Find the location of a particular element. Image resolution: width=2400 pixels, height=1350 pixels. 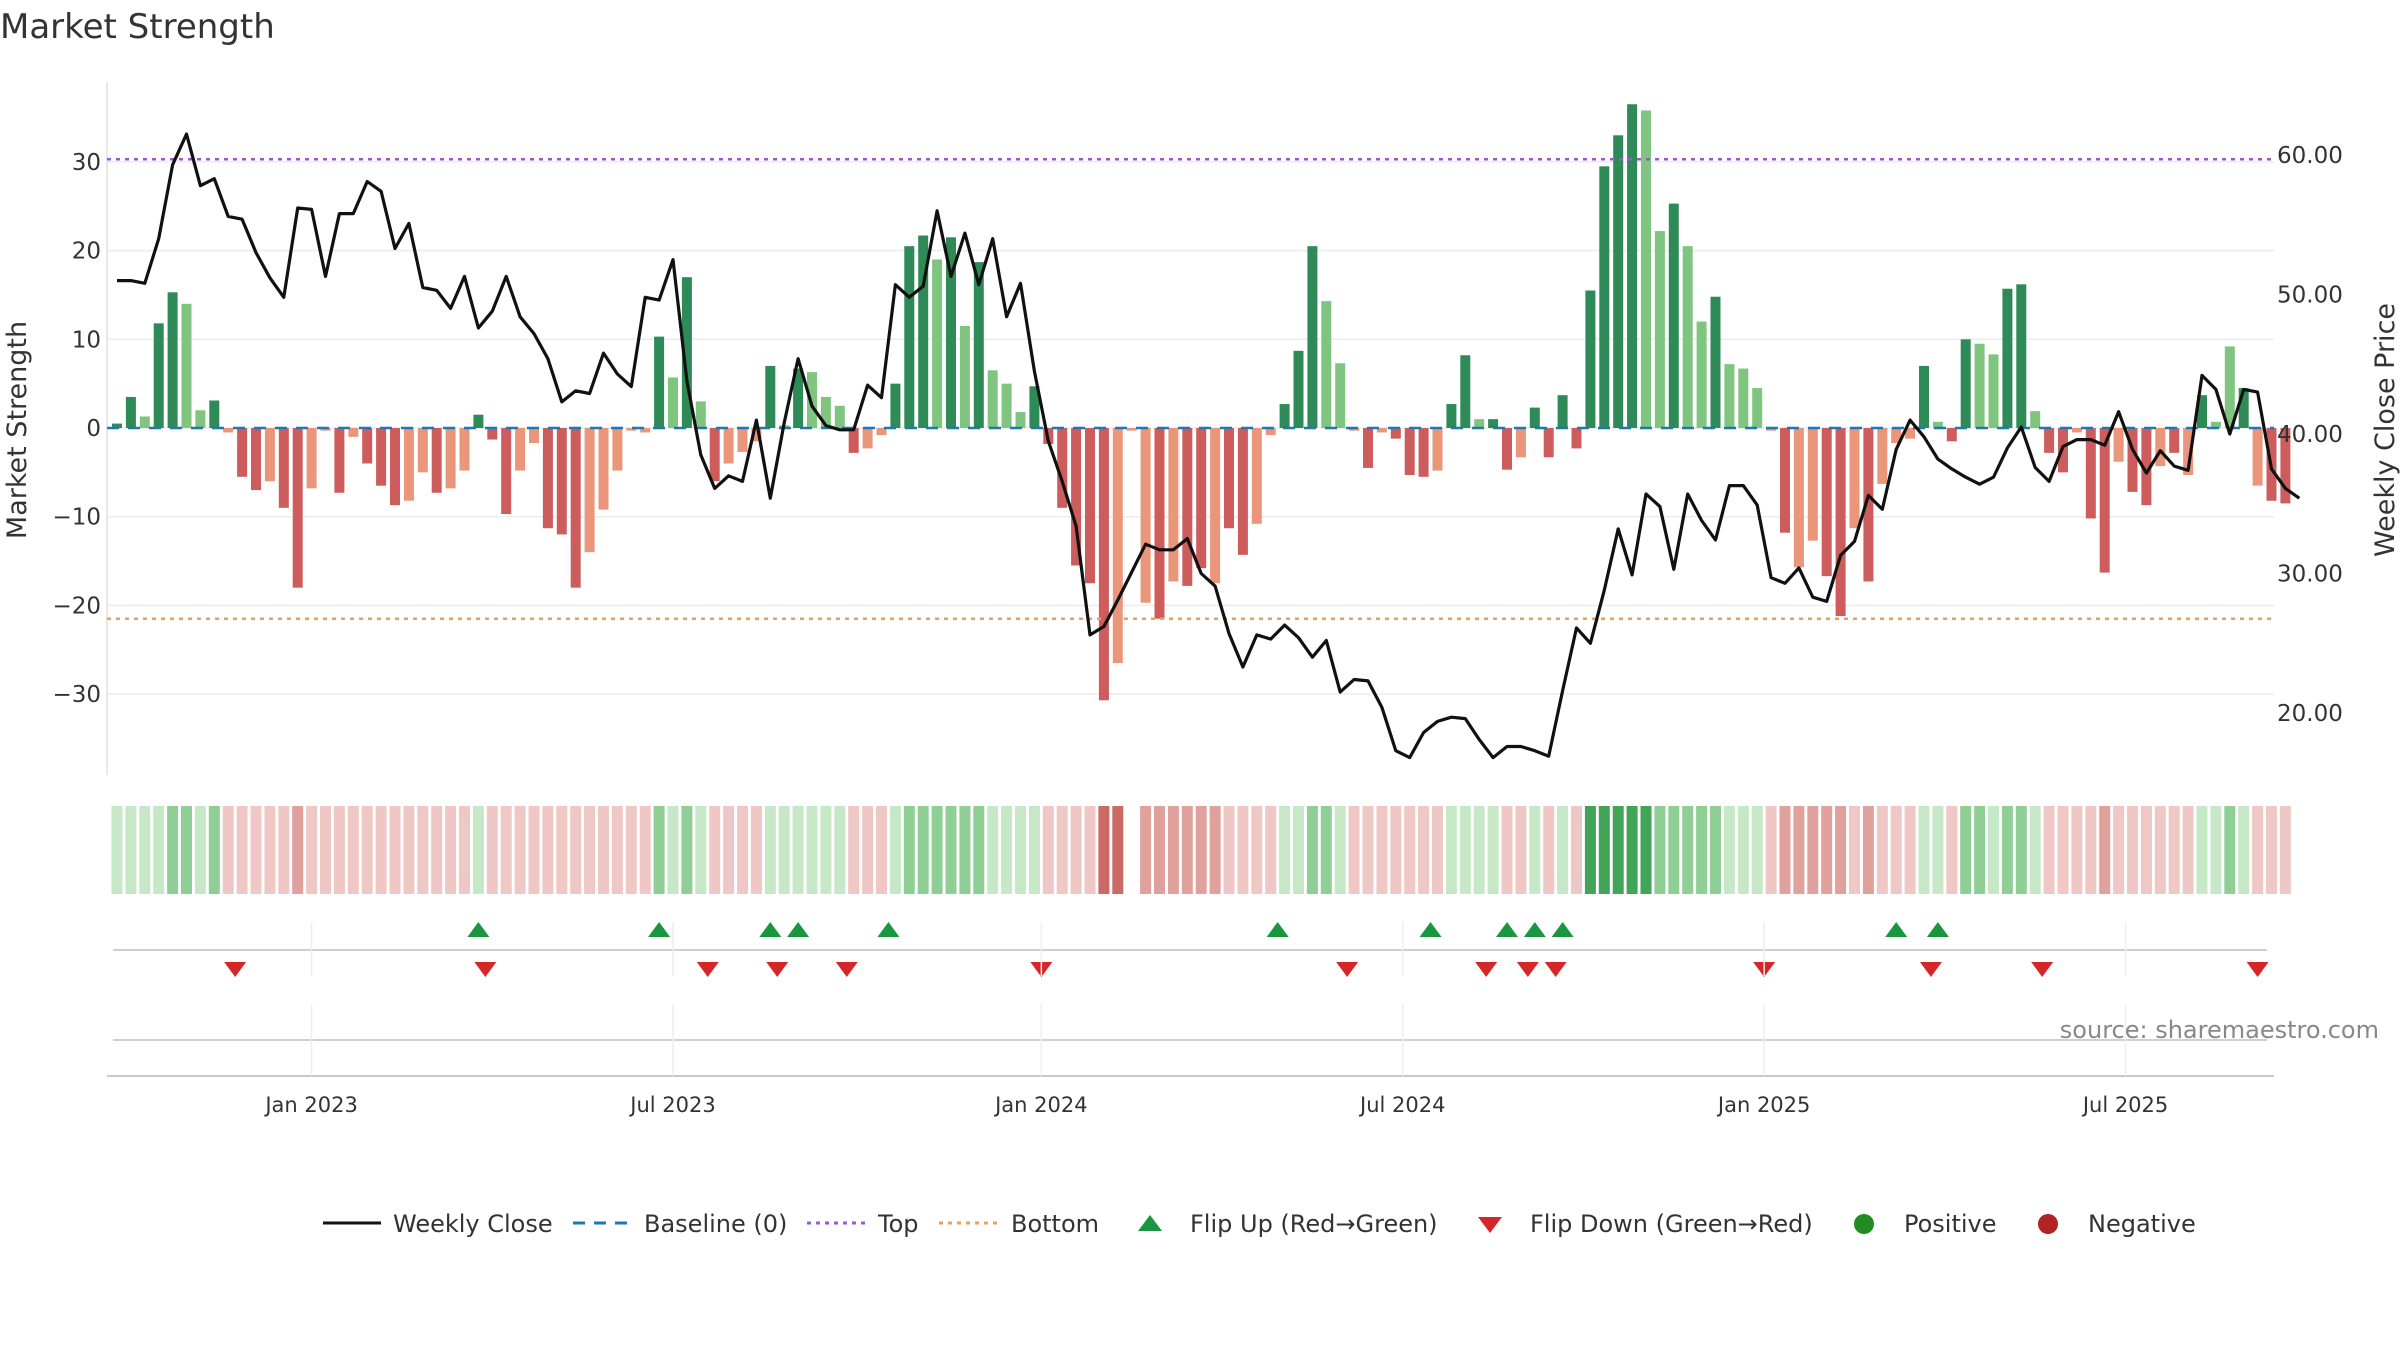

legend-negative: Negative is located at coordinates (2117, 1224).